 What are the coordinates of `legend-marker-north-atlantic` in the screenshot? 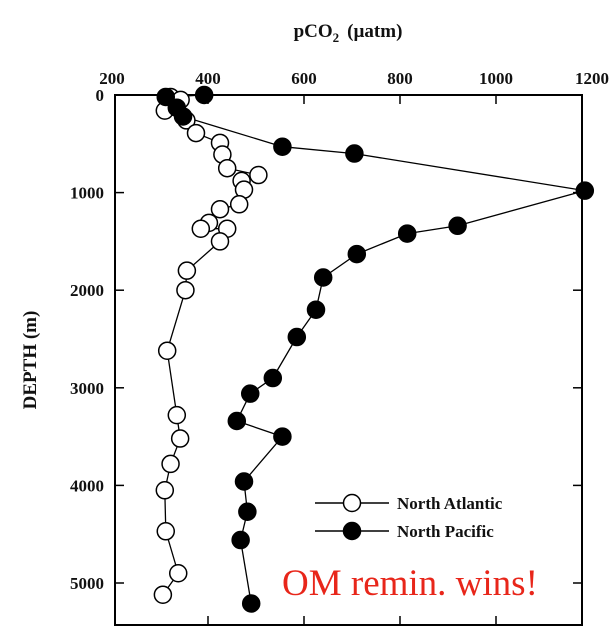 It's located at (352, 503).